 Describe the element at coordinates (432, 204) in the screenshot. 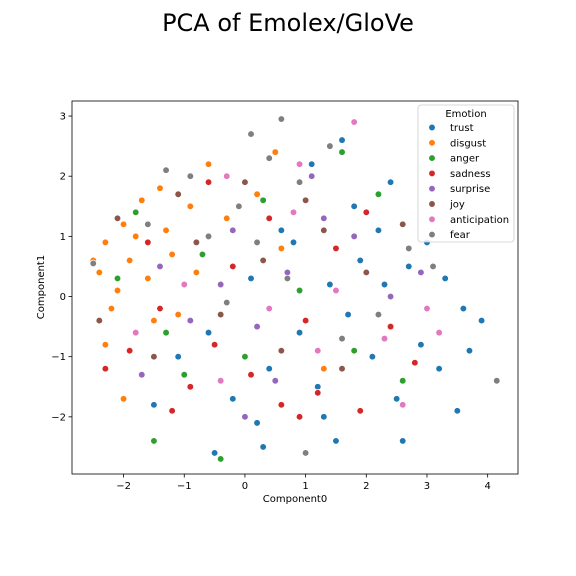

I see `legend-marker-joy` at that location.